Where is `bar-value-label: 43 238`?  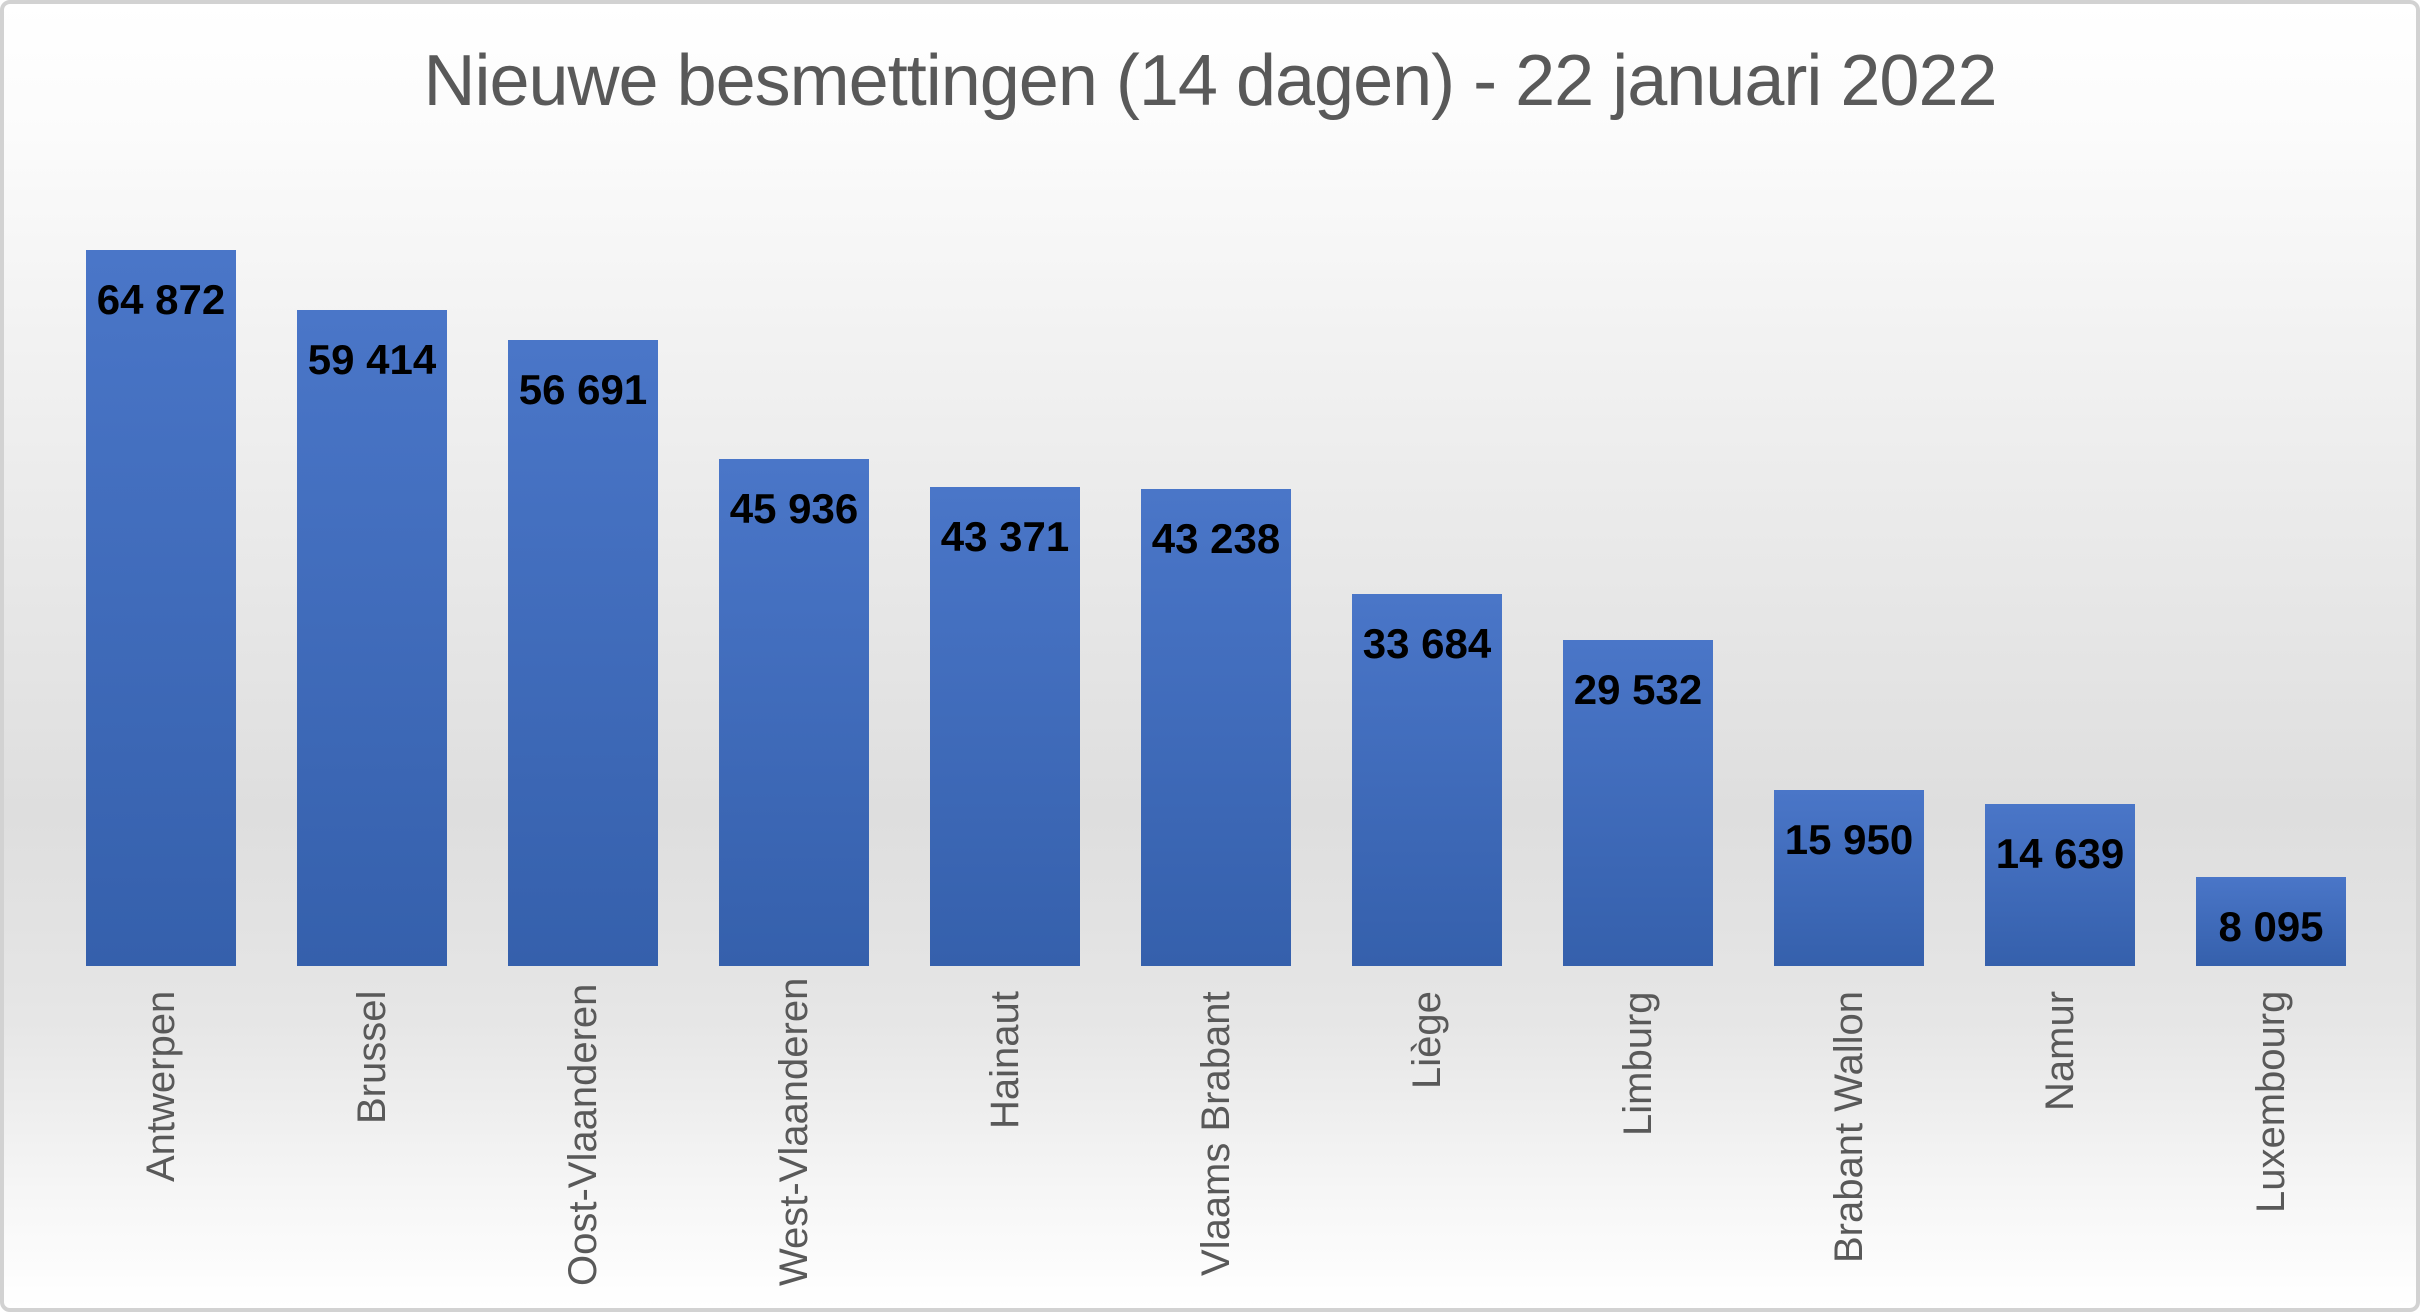 bar-value-label: 43 238 is located at coordinates (1216, 538).